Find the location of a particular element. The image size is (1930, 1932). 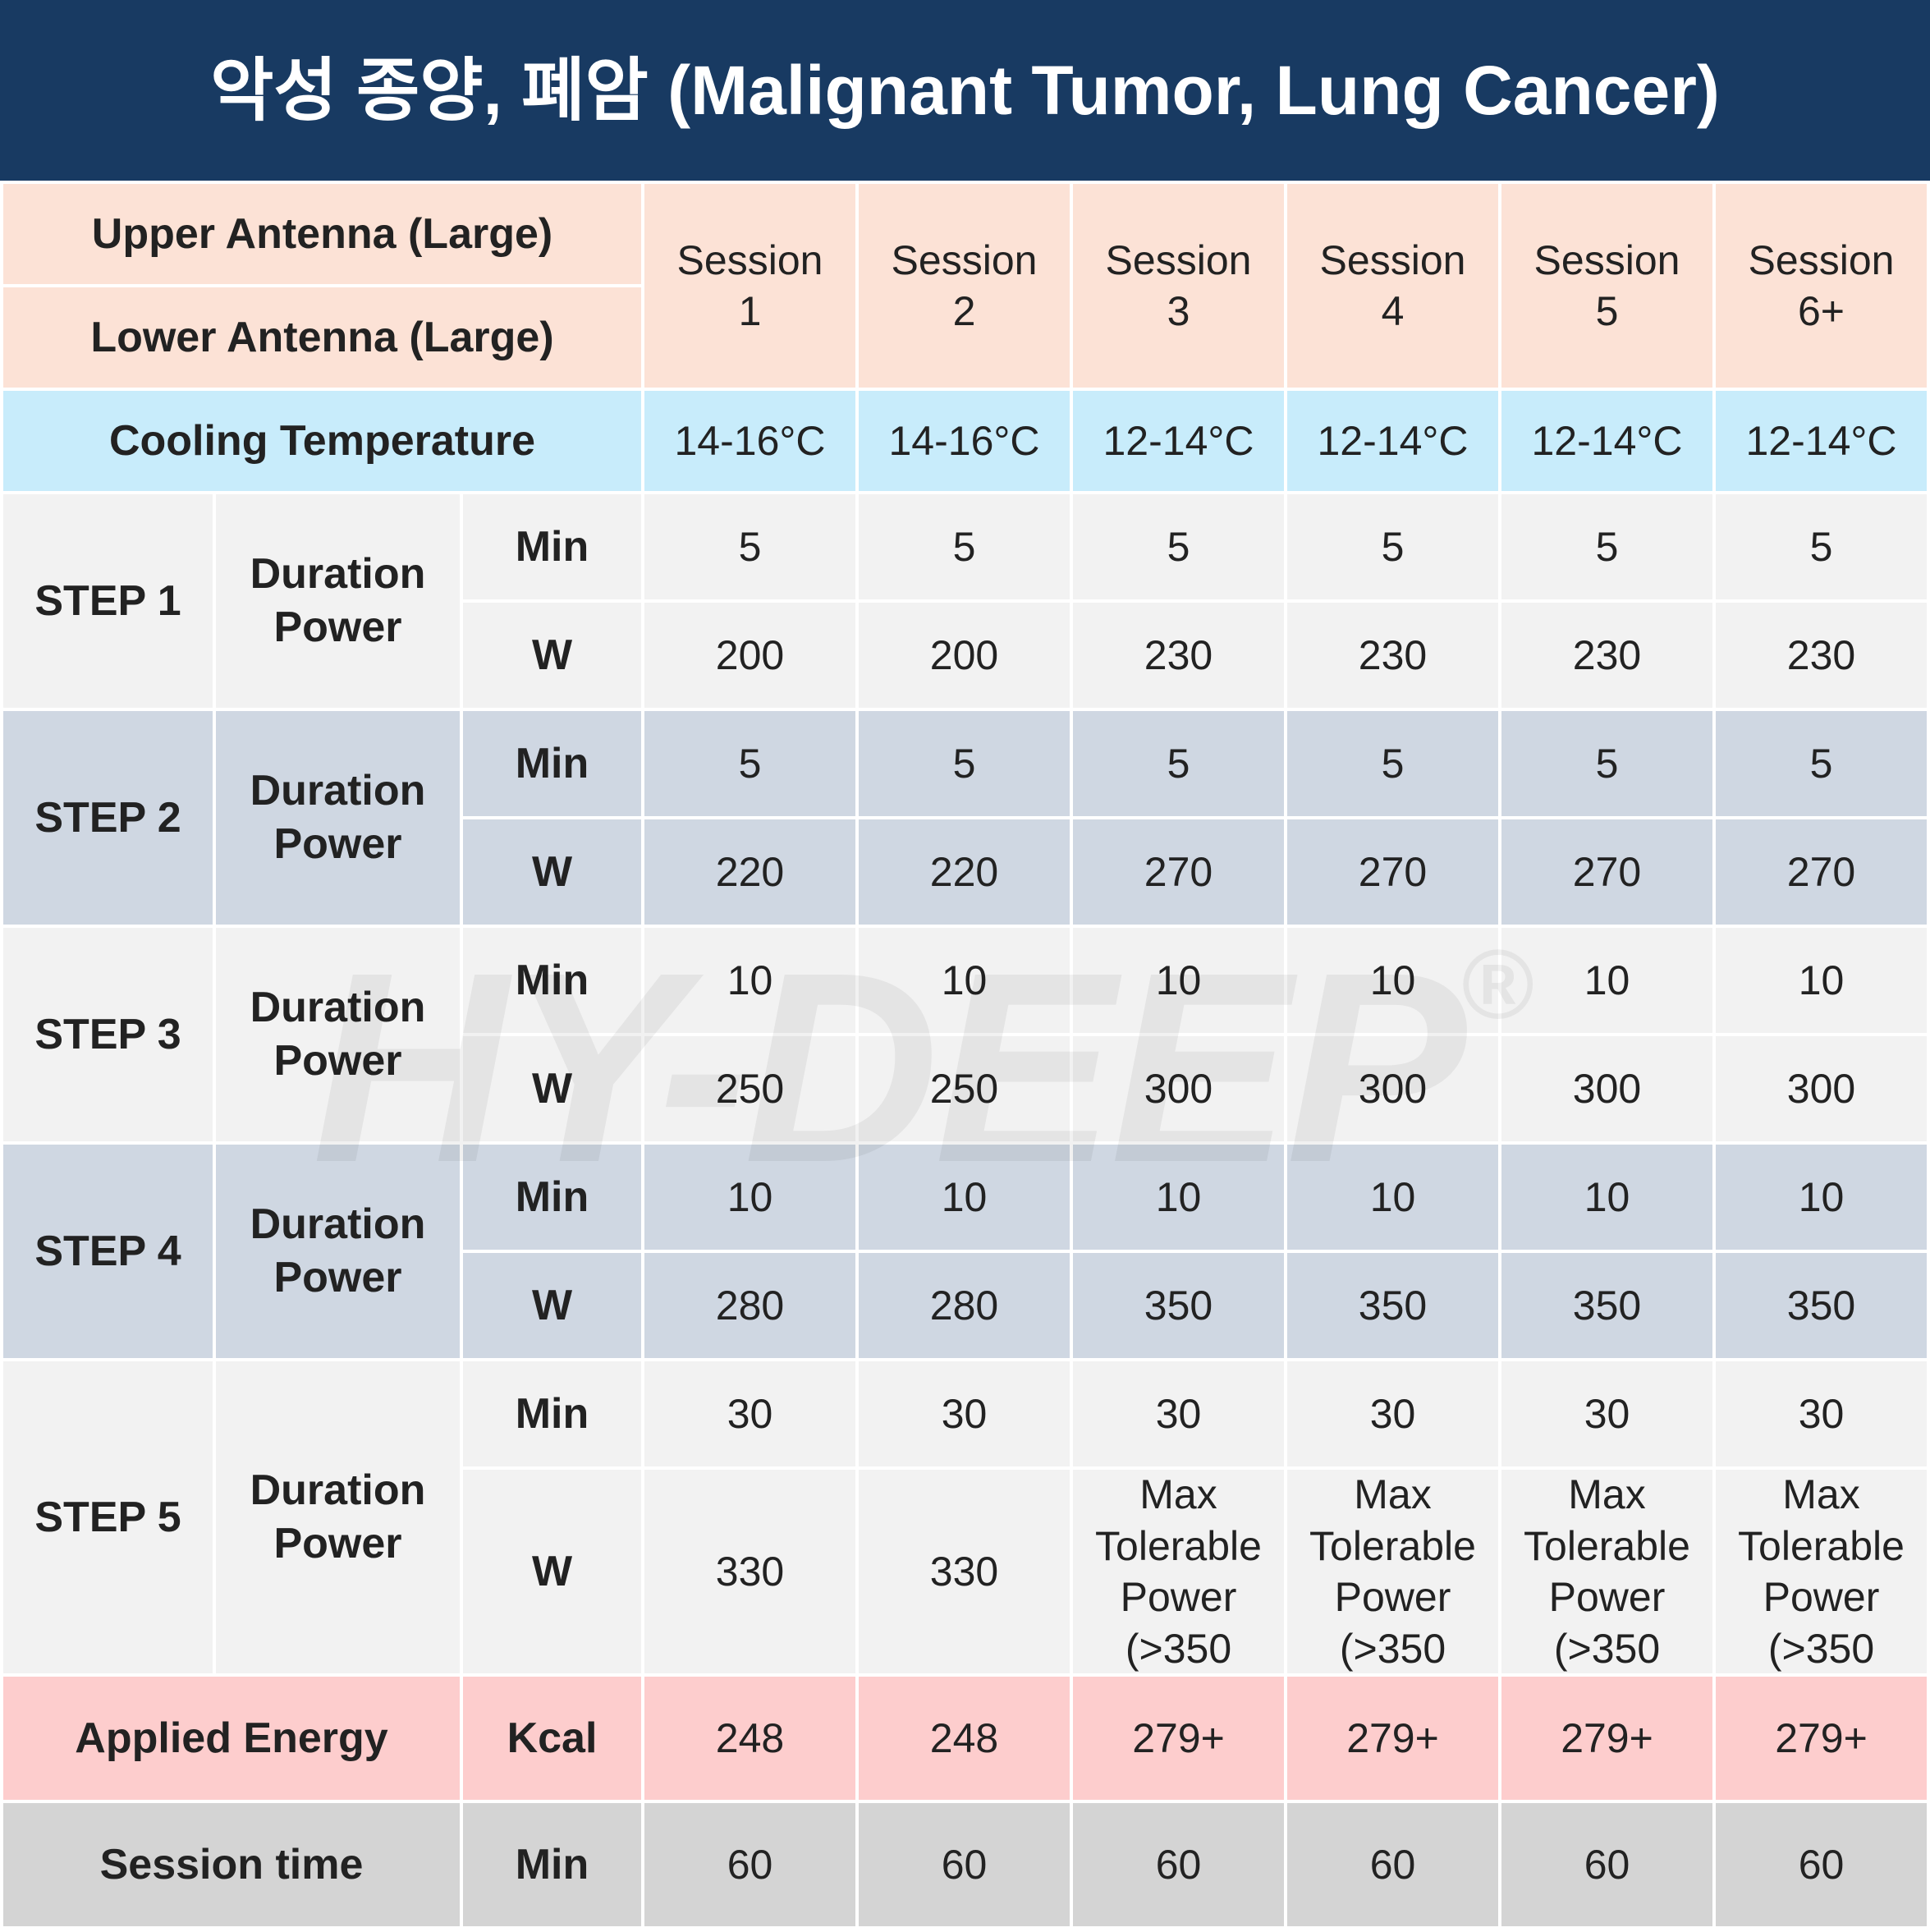

cell-text: STEP 5 is located at coordinates (108, 1517).